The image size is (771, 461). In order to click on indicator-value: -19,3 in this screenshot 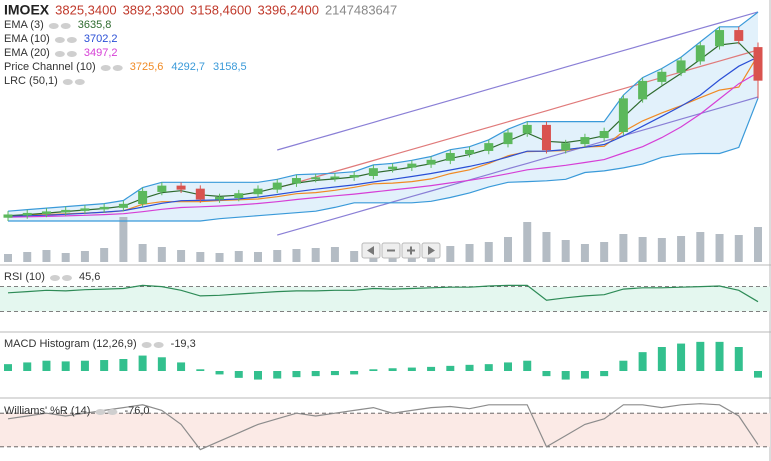, I will do `click(183, 344)`.